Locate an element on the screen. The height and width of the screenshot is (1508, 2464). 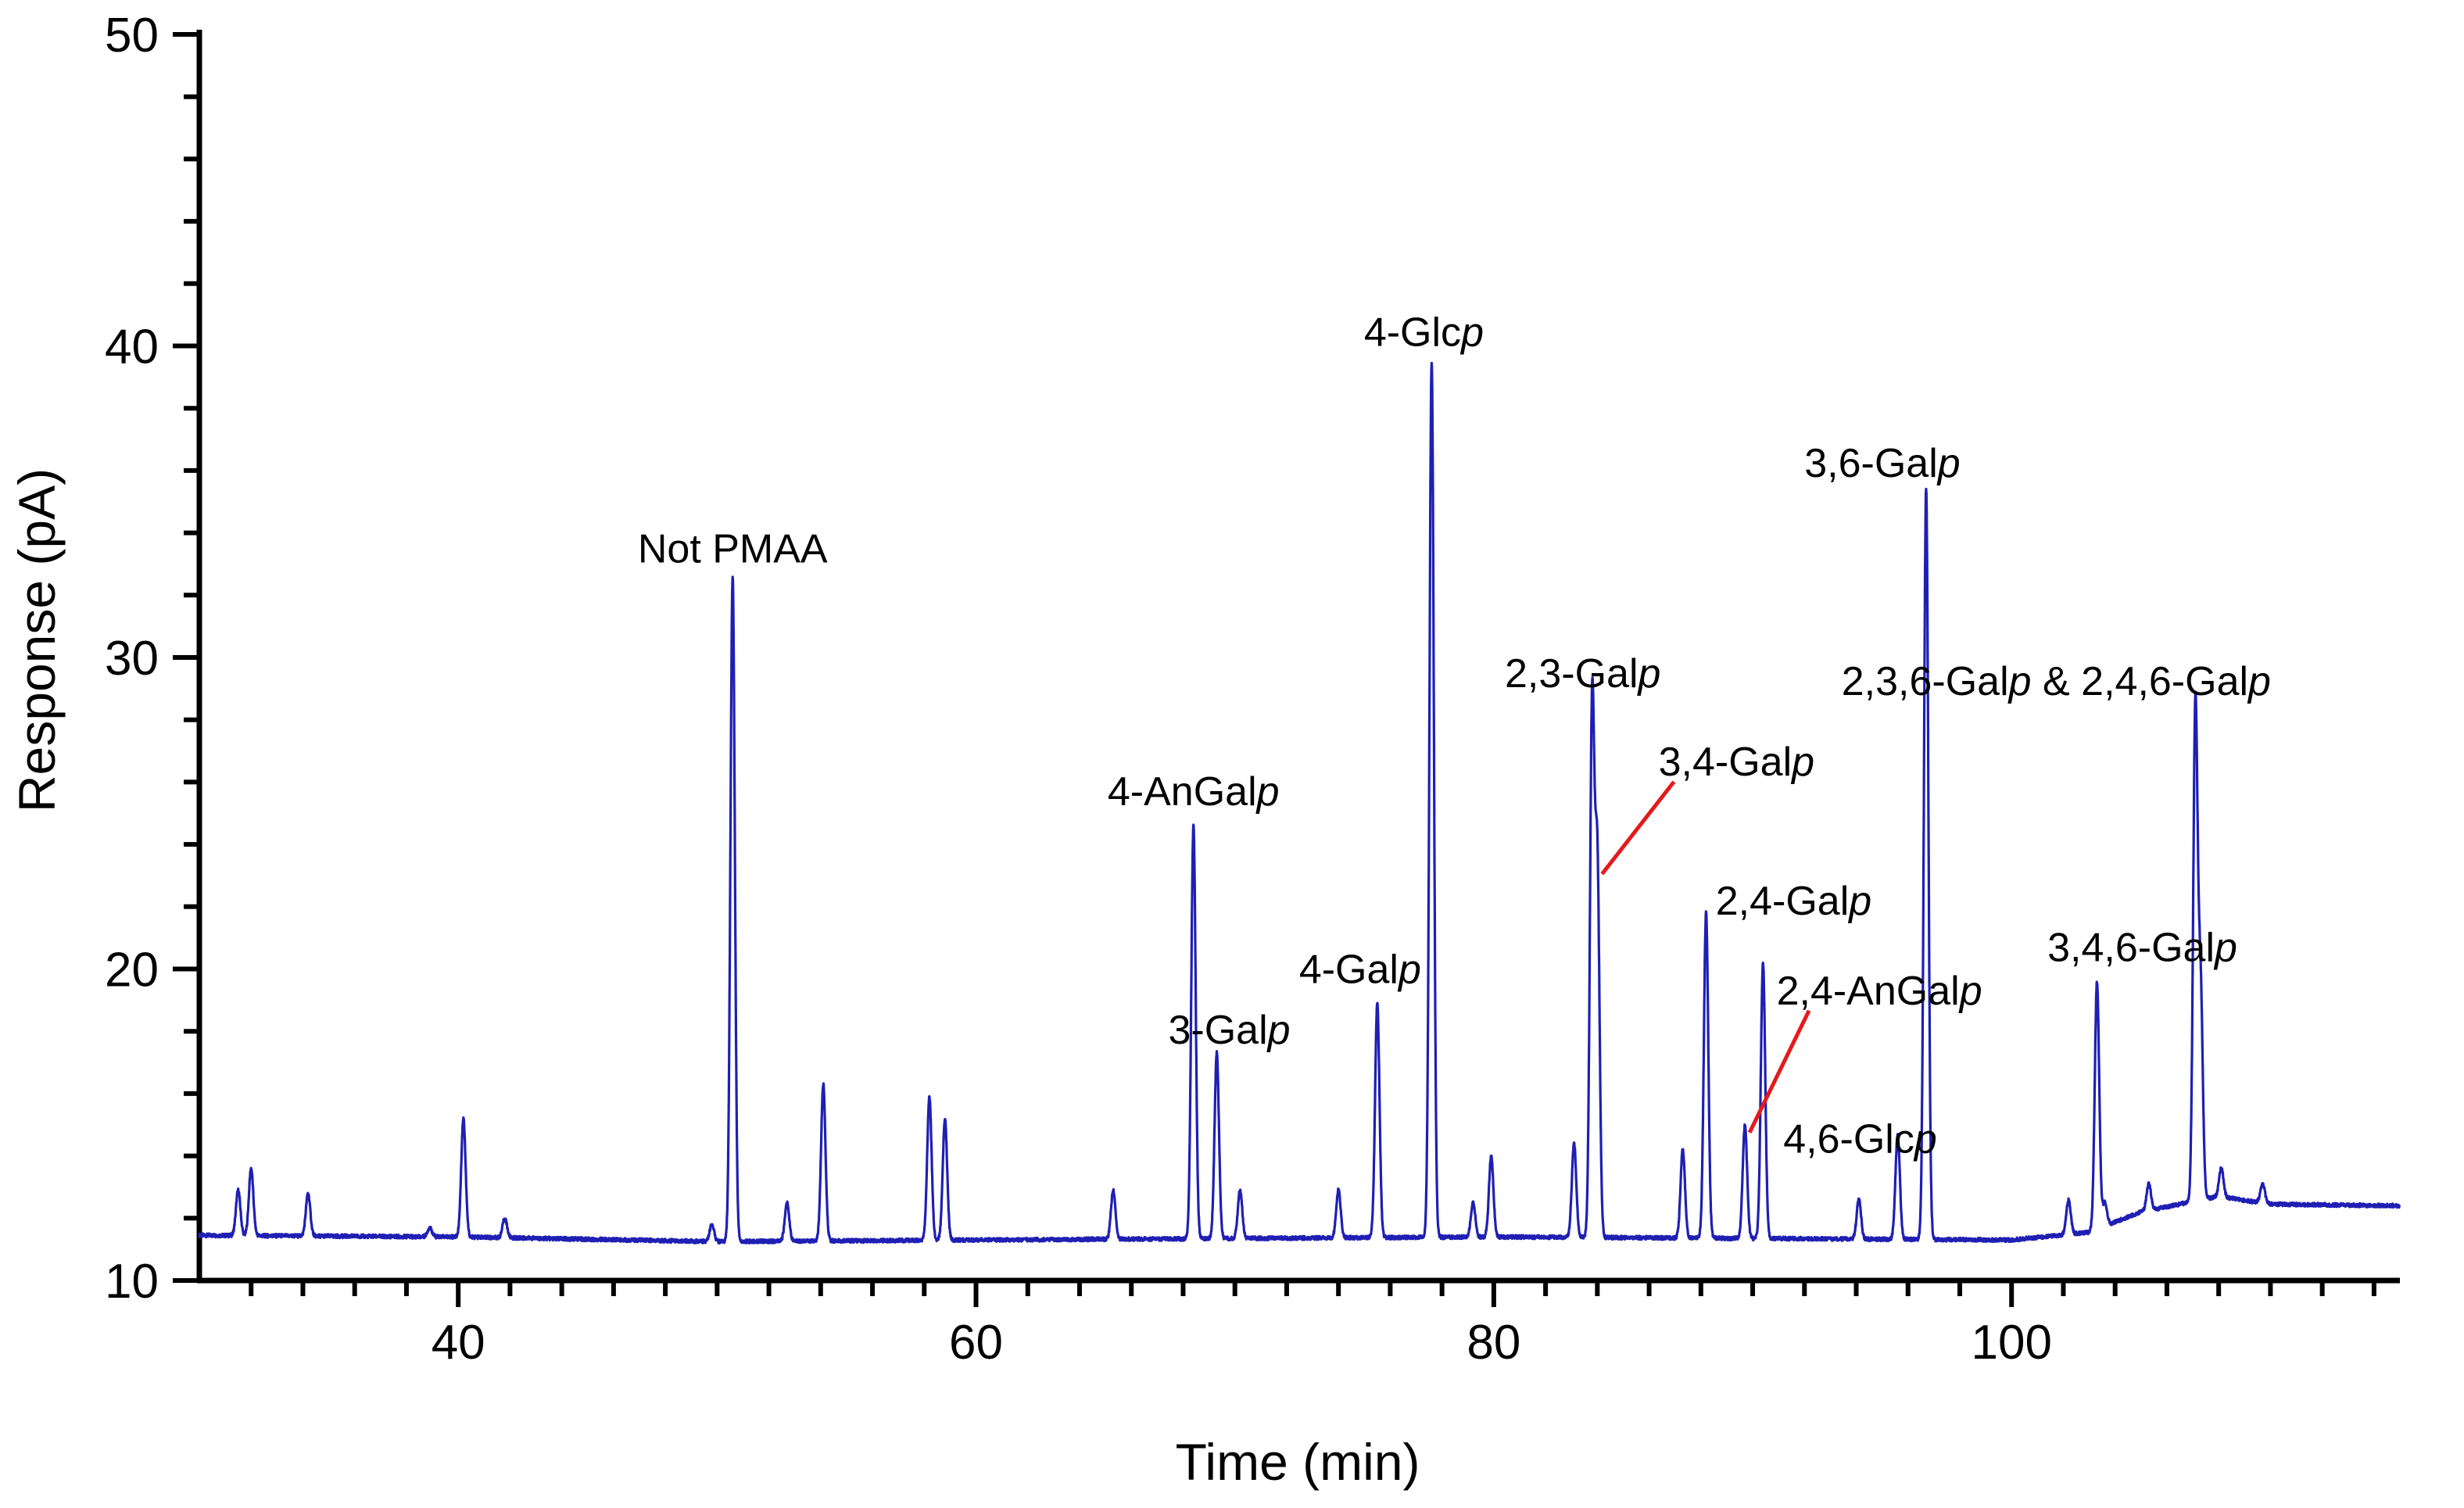
peak-label: 4-Galp is located at coordinates (1360, 969).